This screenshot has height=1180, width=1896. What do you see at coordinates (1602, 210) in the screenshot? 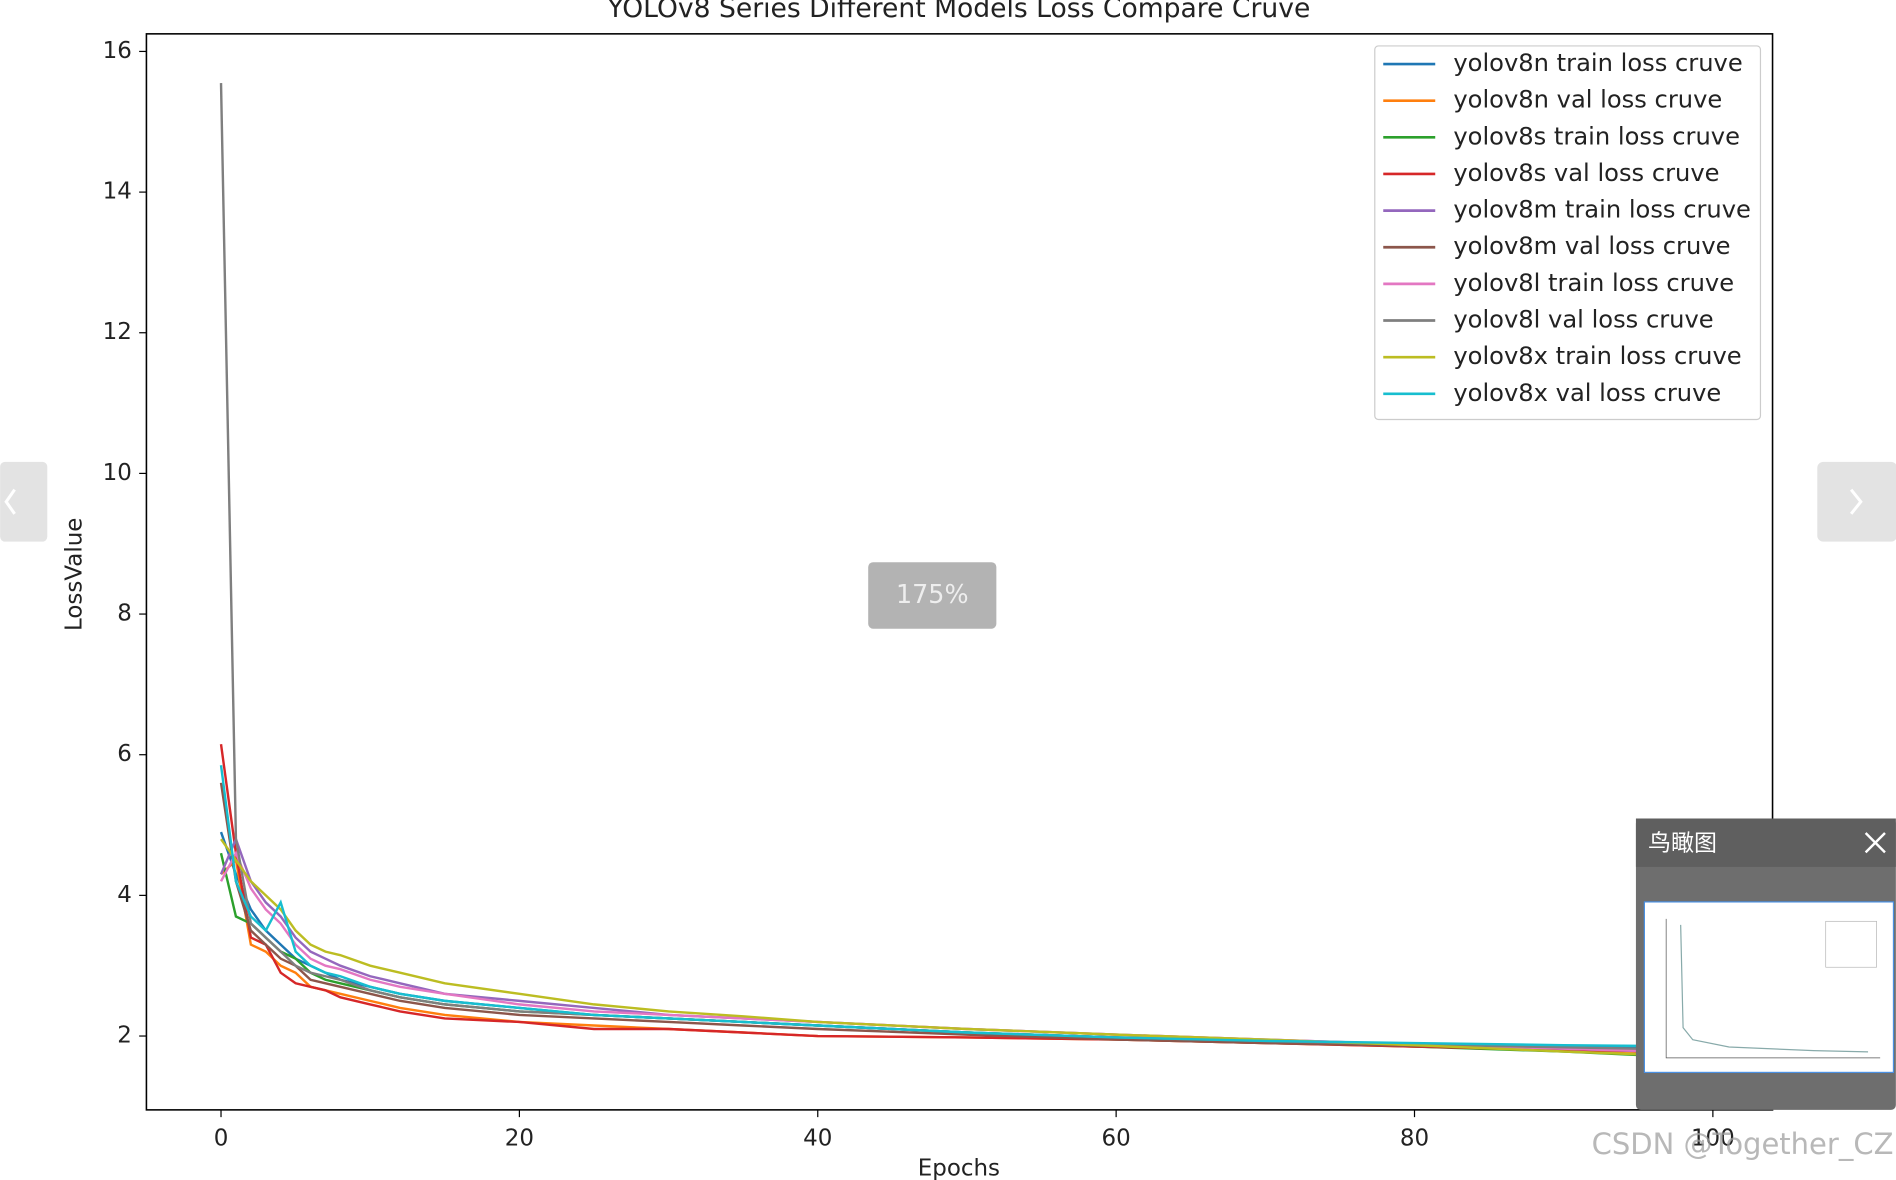
I see `legend-label: yolov8m train loss cruve` at bounding box center [1602, 210].